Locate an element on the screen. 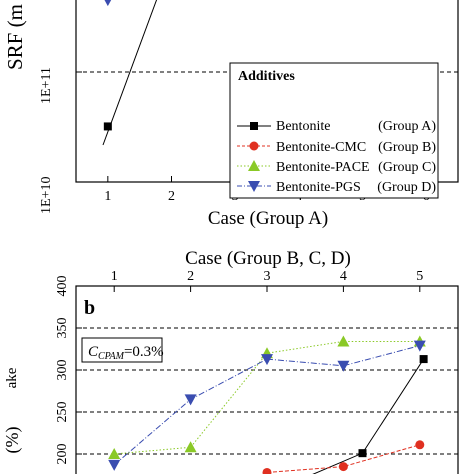  panel-a-x-tick-label: 1 is located at coordinates (107, 196).